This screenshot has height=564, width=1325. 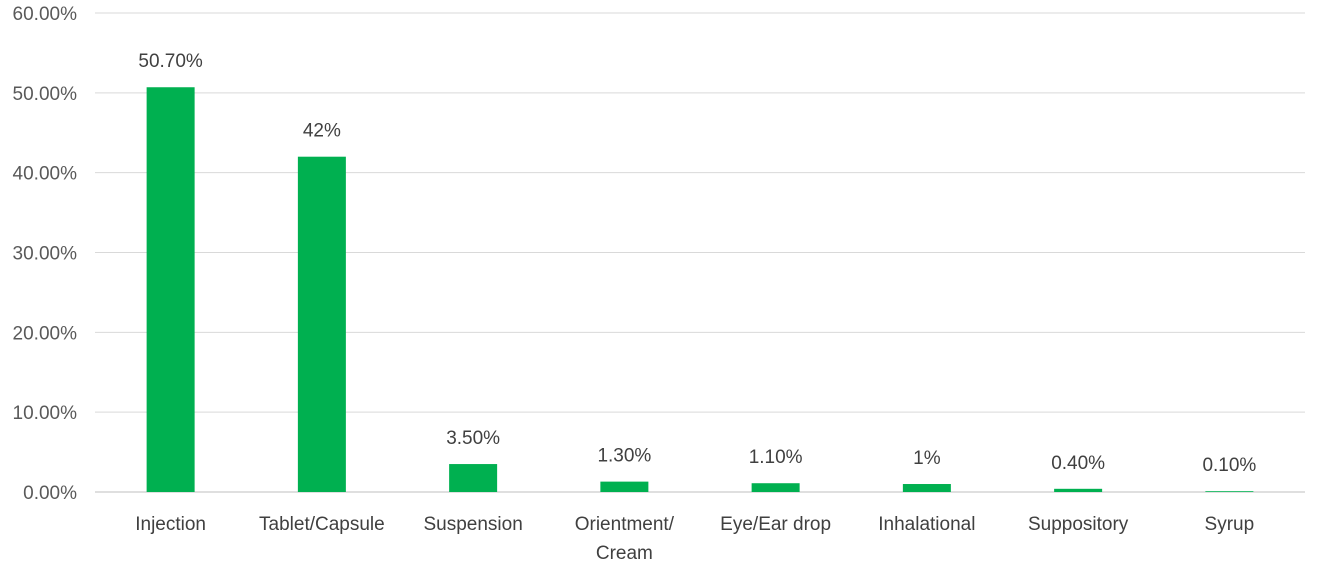 I want to click on data-label: 50.70%, so click(x=170, y=61).